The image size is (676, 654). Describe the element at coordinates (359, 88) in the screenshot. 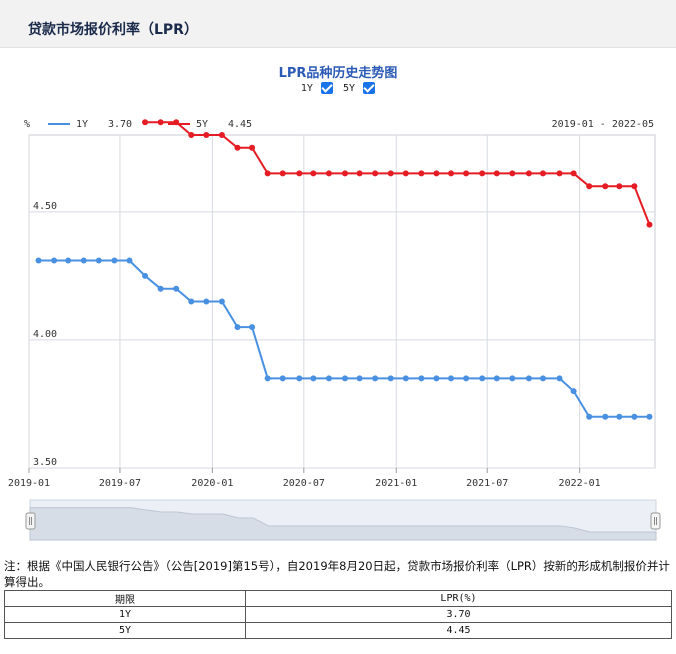

I see `toggle-5y: 5Y` at that location.